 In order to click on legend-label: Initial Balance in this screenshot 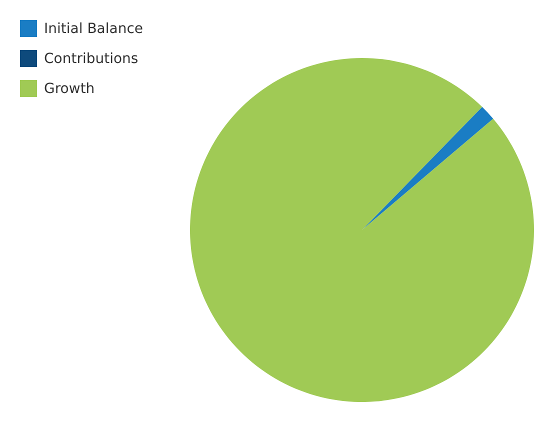, I will do `click(94, 29)`.